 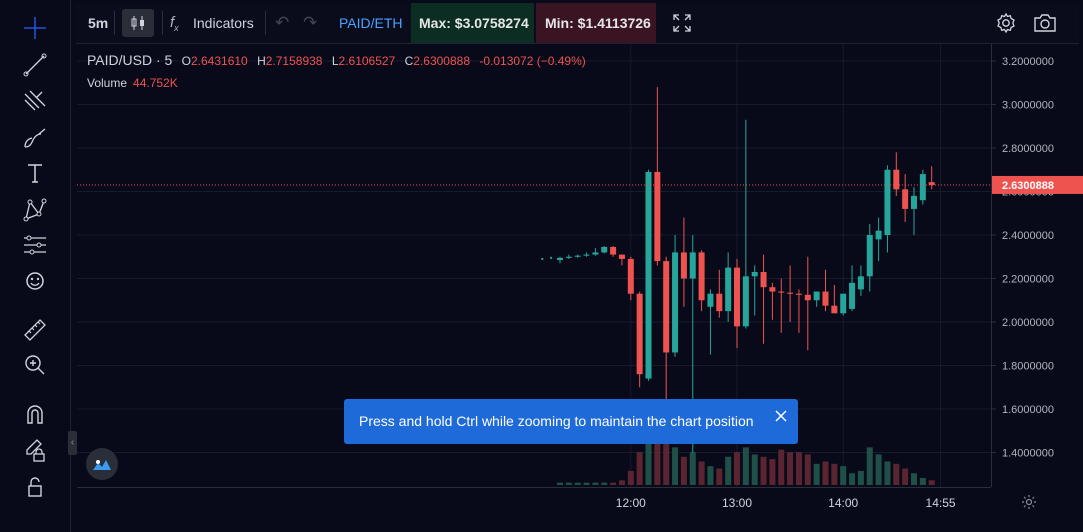 I want to click on time-axis: 12:00 13:00 14:00 14:55, so click(x=534, y=502).